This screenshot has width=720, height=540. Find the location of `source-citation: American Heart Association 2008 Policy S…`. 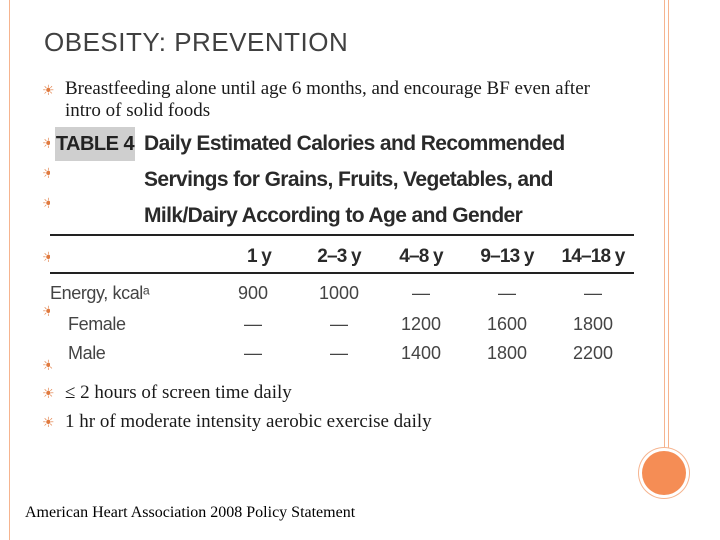

source-citation: American Heart Association 2008 Policy S… is located at coordinates (190, 512).